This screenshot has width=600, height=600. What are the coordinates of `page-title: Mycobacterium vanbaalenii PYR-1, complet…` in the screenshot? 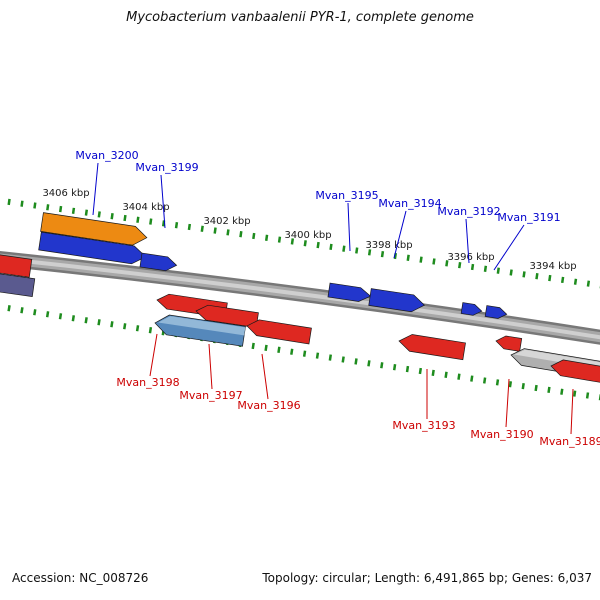 It's located at (300, 17).